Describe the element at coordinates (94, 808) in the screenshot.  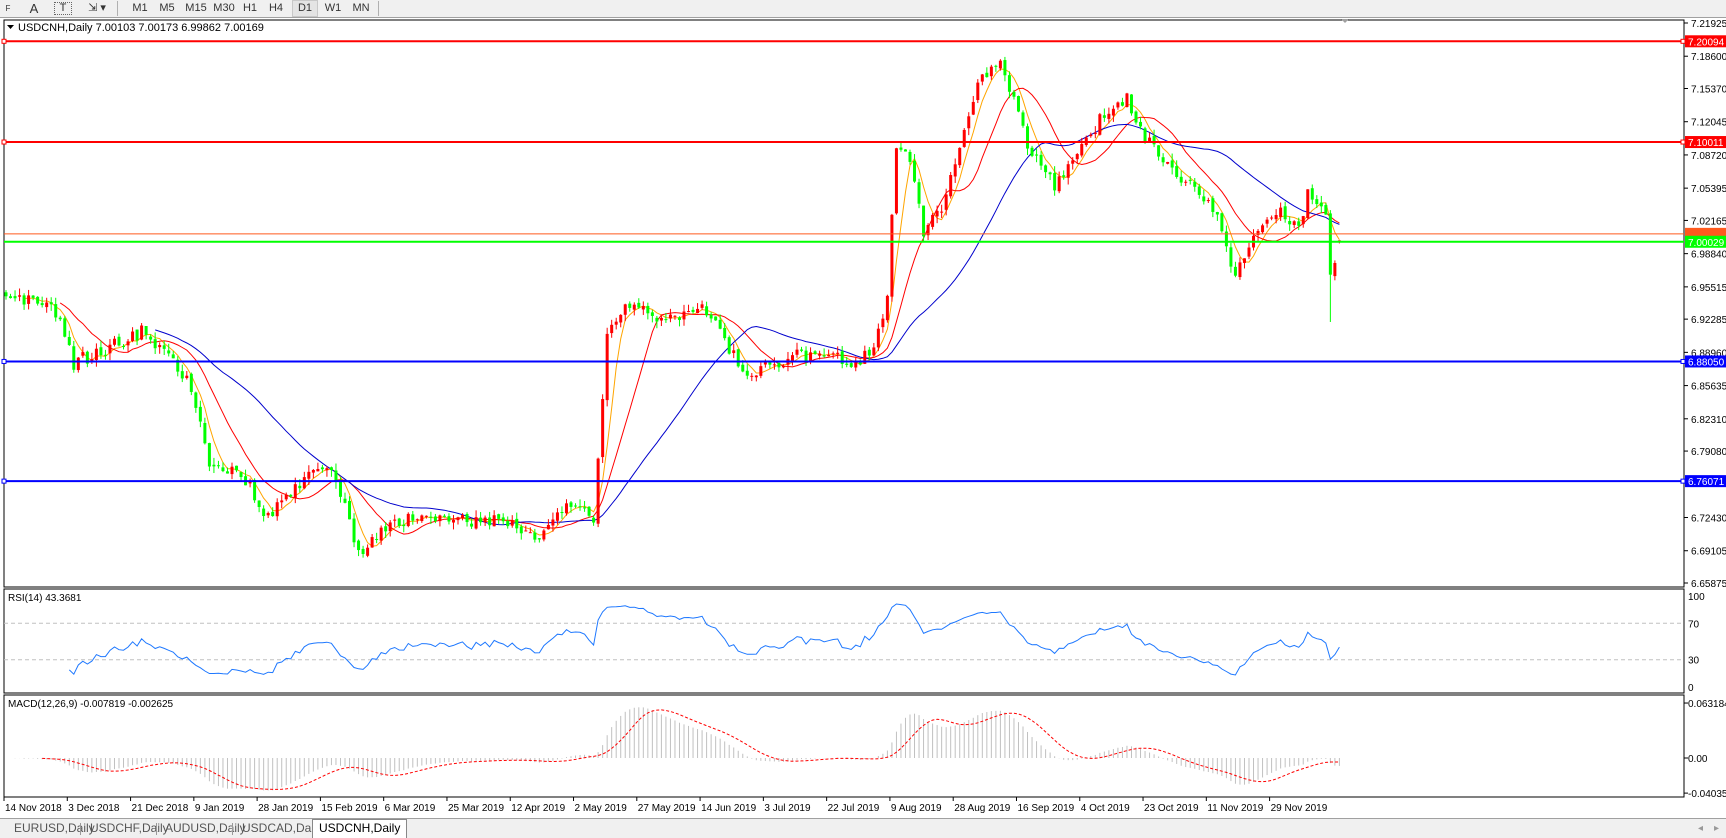
I see `date-label: 3 Dec 2018` at that location.